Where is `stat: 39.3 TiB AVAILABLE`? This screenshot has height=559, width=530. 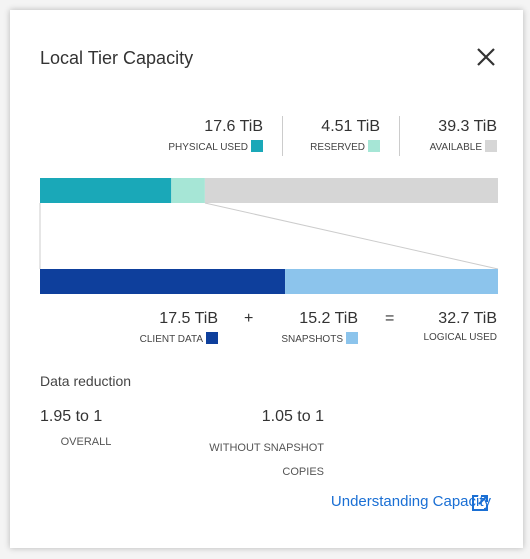 stat: 39.3 TiB AVAILABLE is located at coordinates (463, 135).